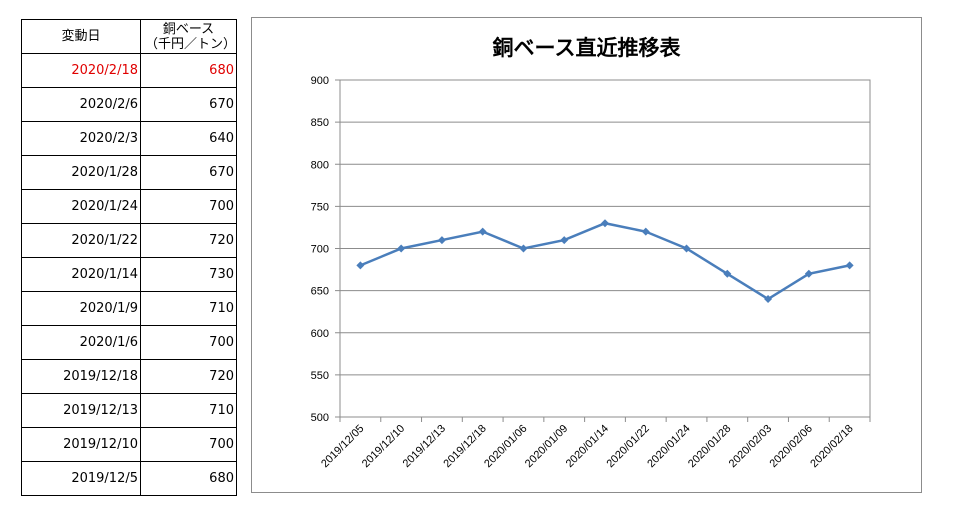  I want to click on table-row: 2019/12/5 680, so click(129, 478).